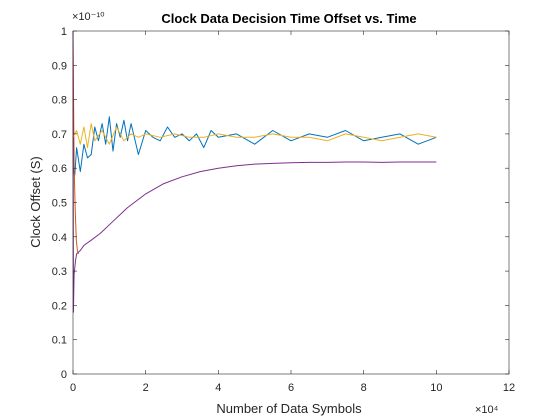 Image resolution: width=560 pixels, height=420 pixels. What do you see at coordinates (218, 388) in the screenshot?
I see `x-tick-label: 4` at bounding box center [218, 388].